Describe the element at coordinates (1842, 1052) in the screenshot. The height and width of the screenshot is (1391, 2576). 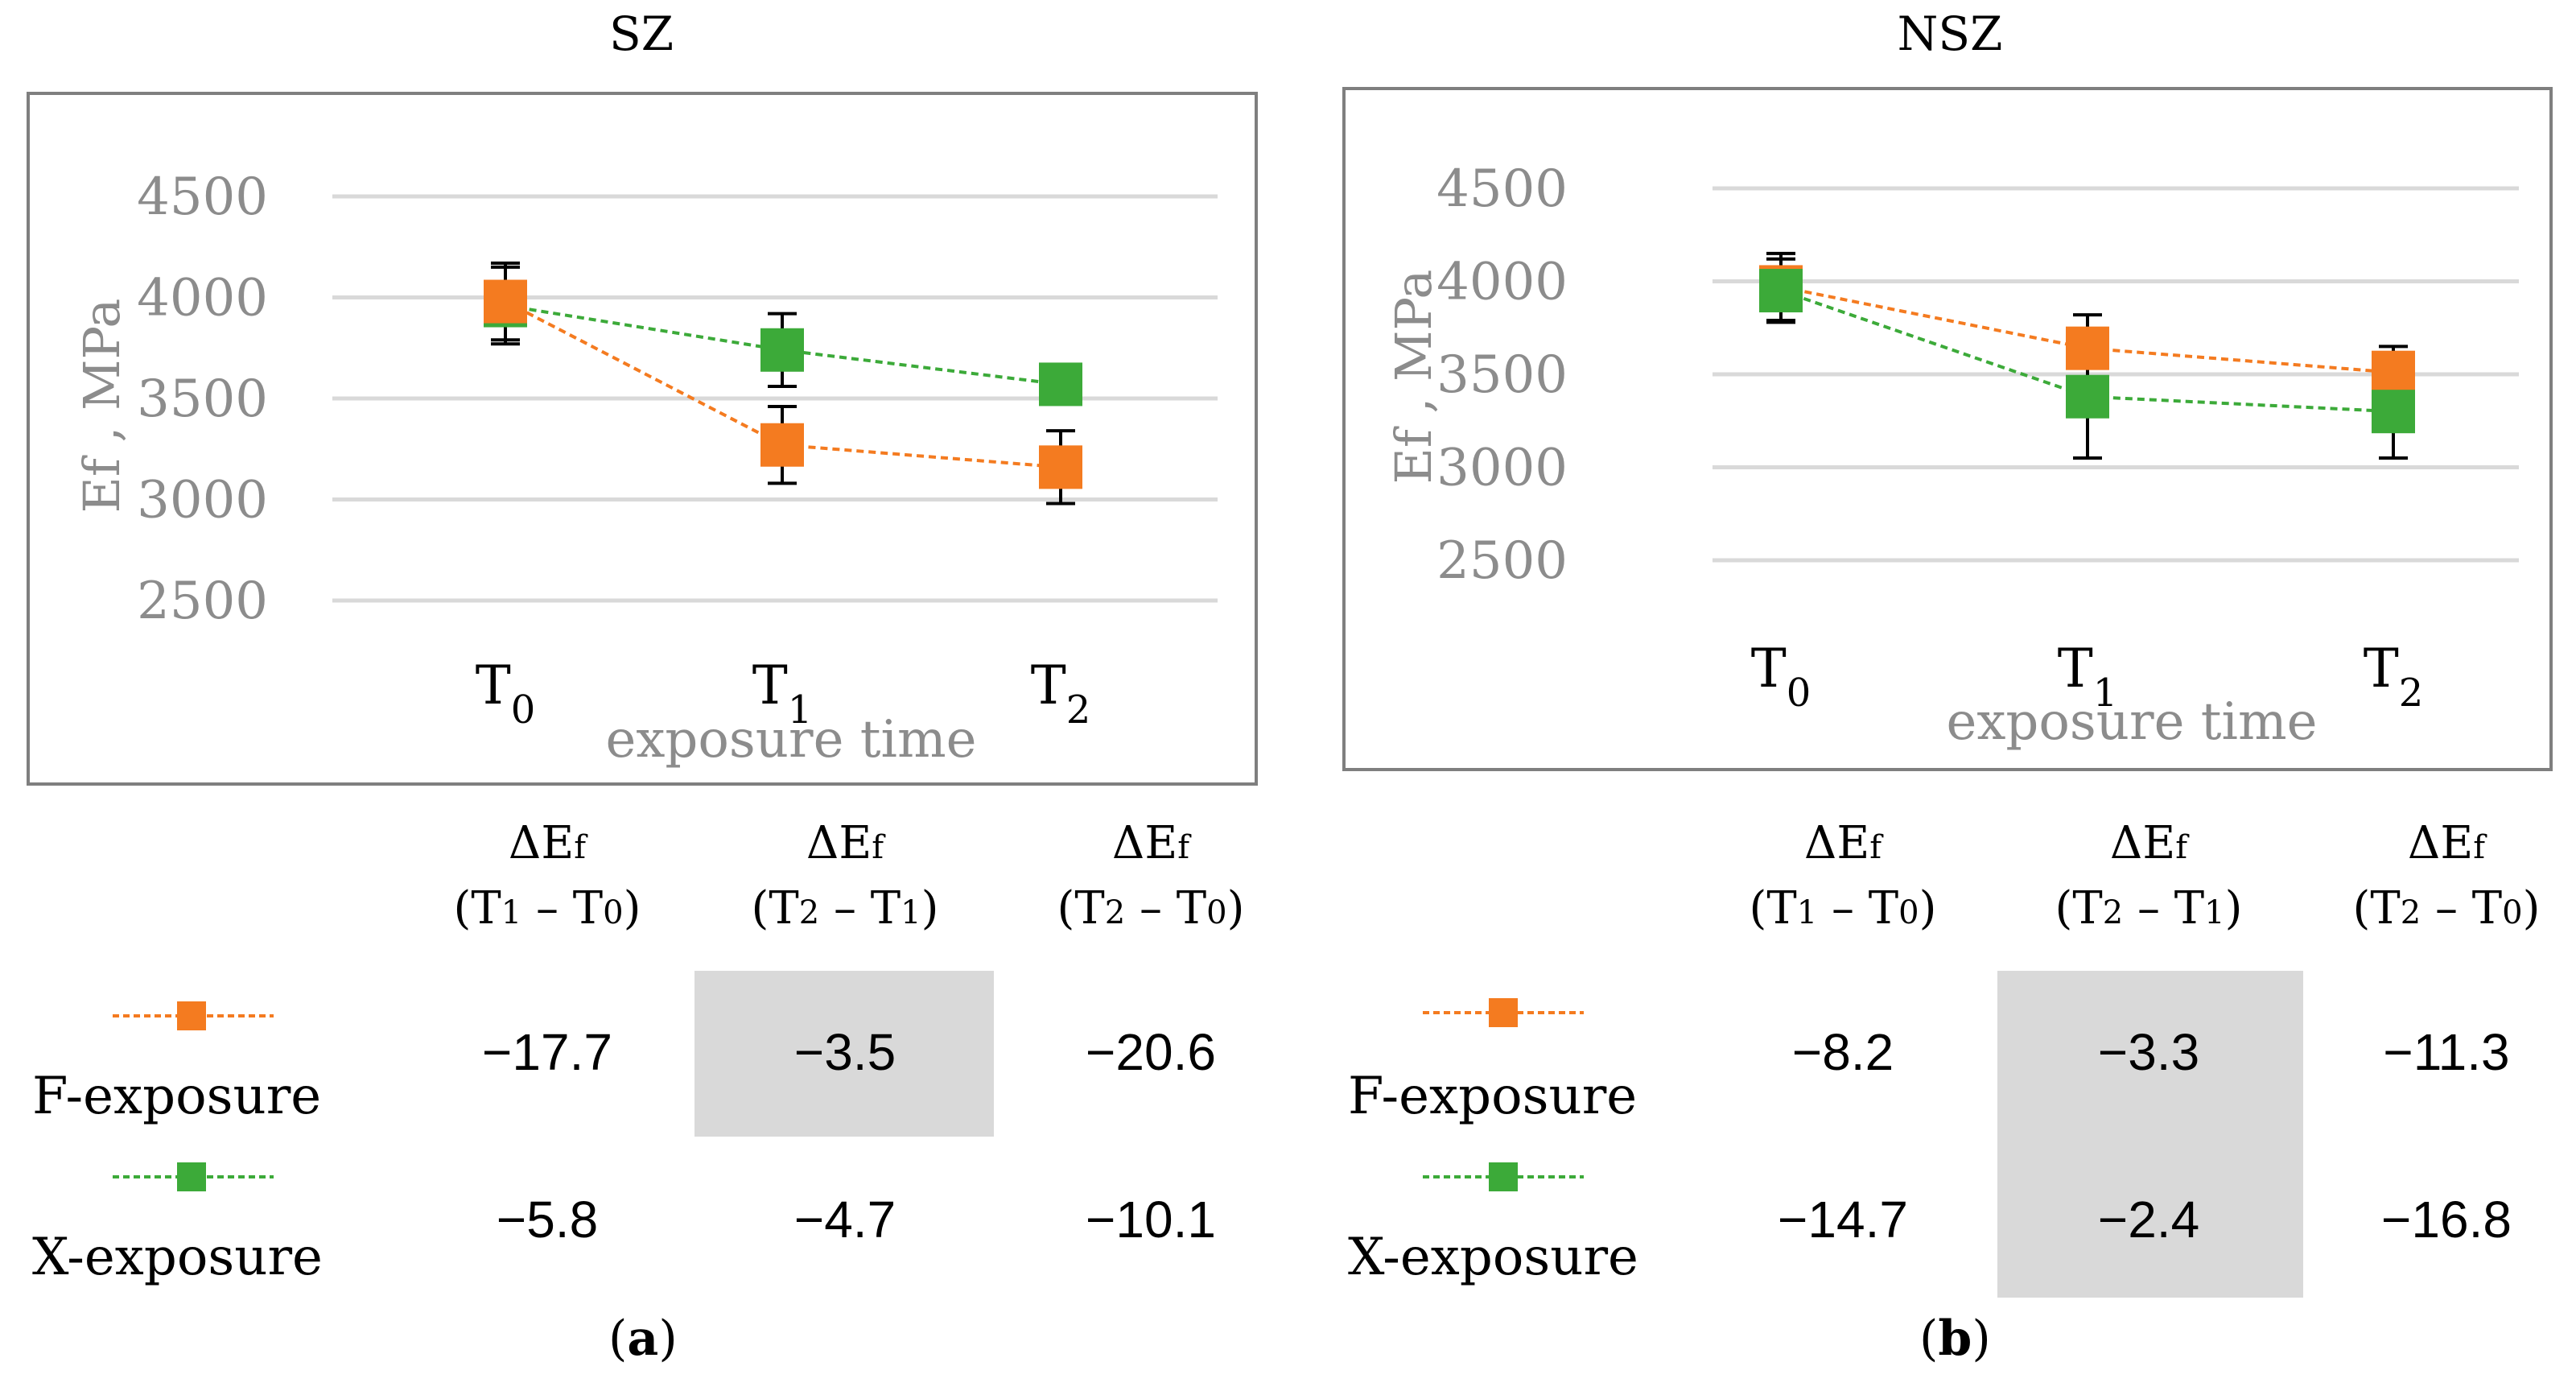
I see `cell-b-f-1: −8.2` at that location.